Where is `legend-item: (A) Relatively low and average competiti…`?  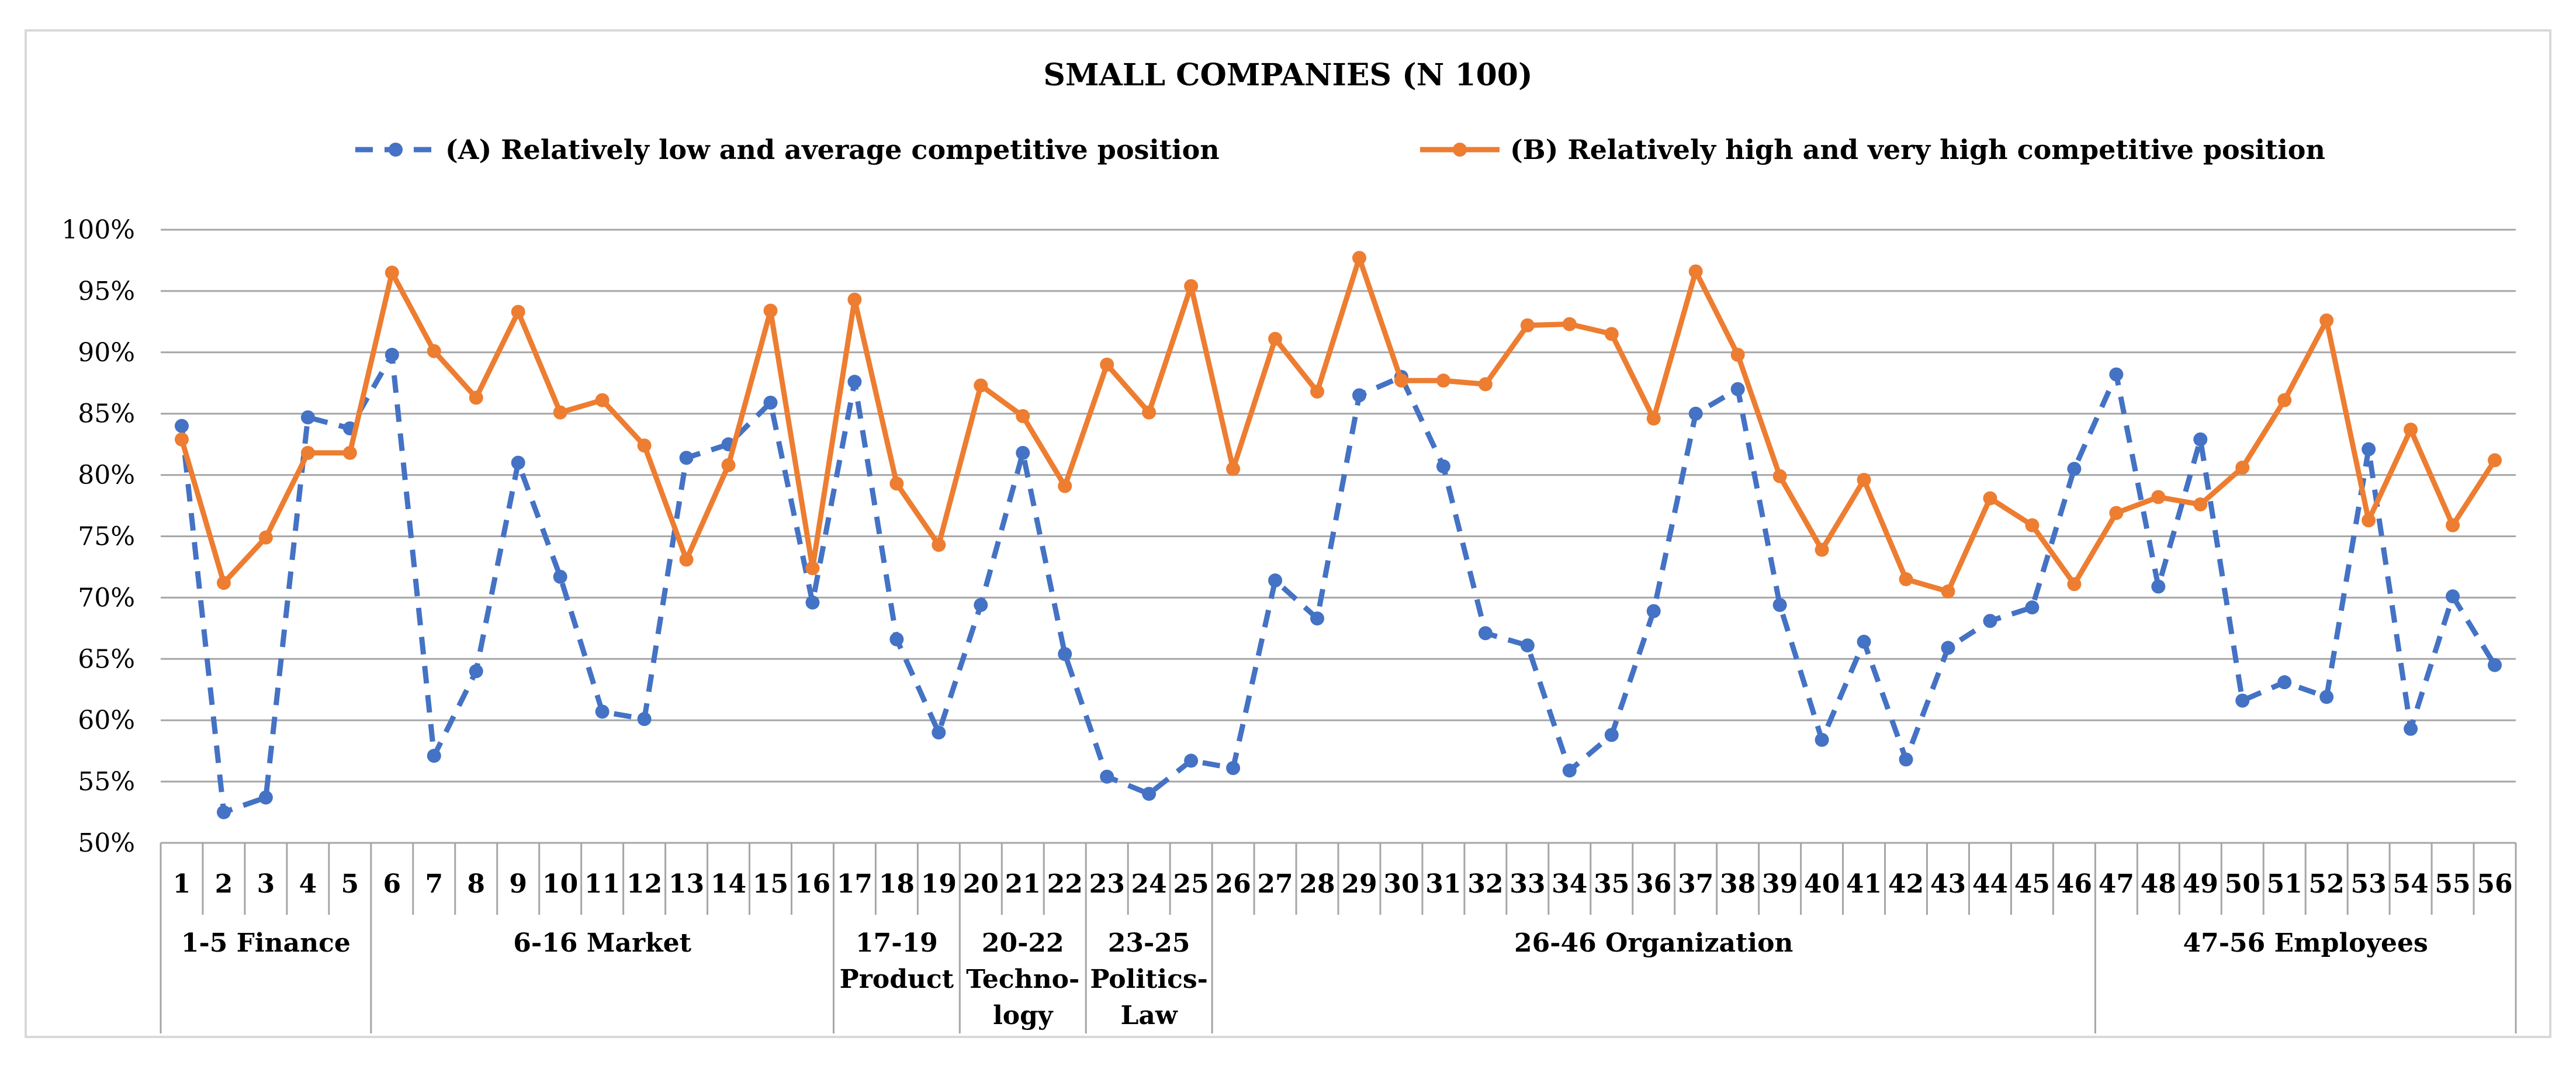
legend-item: (A) Relatively low and average competiti… is located at coordinates (788, 149).